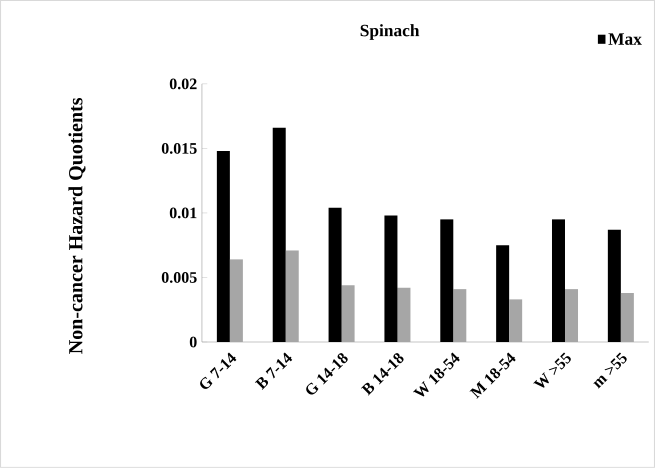  Describe the element at coordinates (273, 371) in the screenshot. I see `x-tick-label: B 7-14` at that location.